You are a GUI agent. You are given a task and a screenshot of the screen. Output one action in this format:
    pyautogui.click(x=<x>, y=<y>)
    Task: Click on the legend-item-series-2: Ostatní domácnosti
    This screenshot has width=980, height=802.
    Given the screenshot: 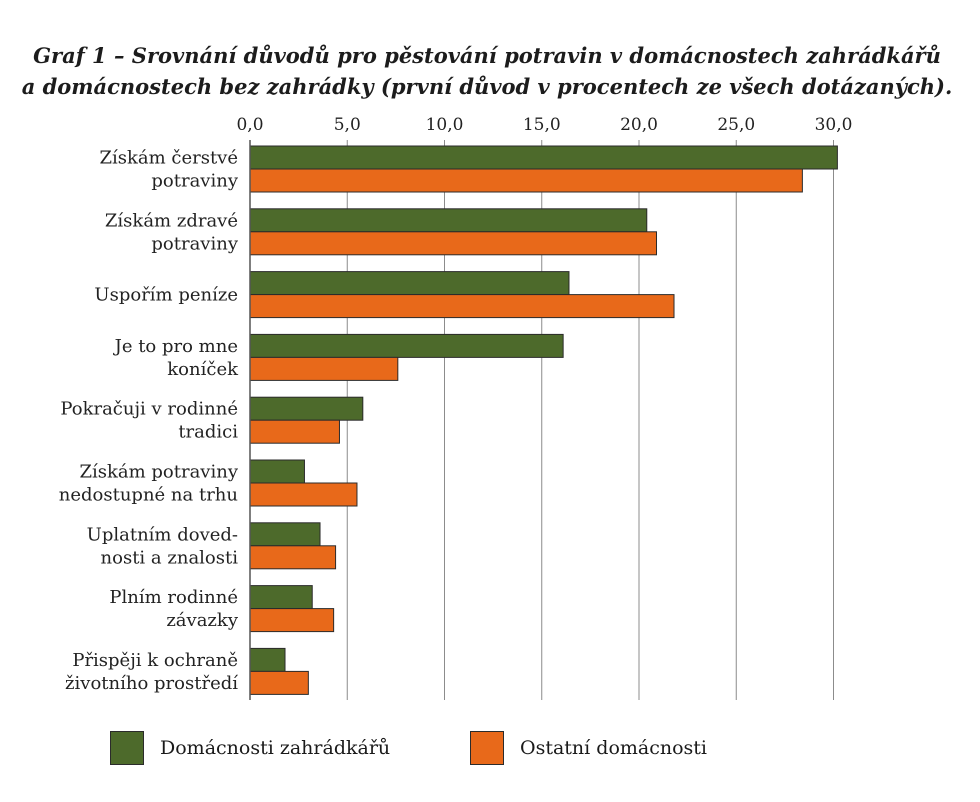 What is the action you would take?
    pyautogui.click(x=588, y=748)
    